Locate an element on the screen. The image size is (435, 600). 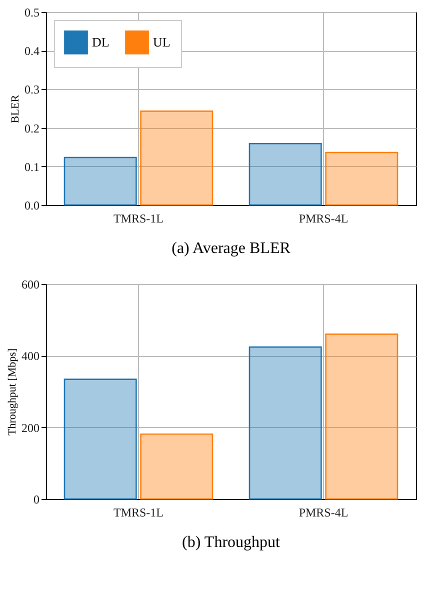
legend-label: DL is located at coordinates (101, 42).